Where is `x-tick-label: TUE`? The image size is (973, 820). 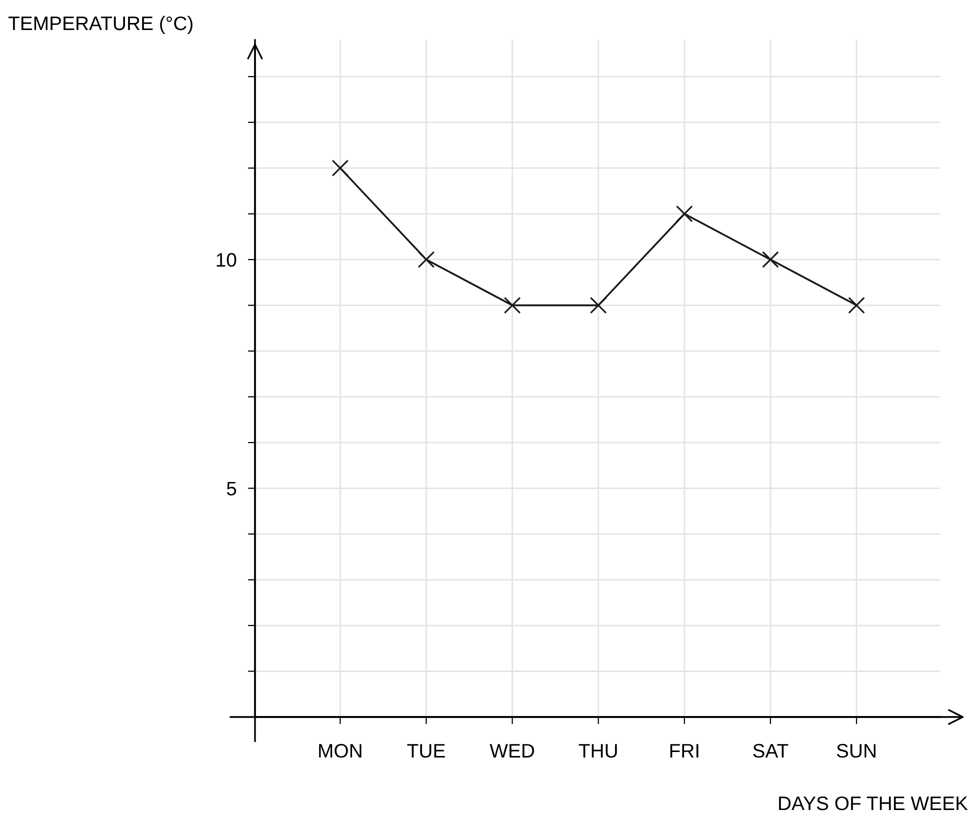
x-tick-label: TUE is located at coordinates (426, 751).